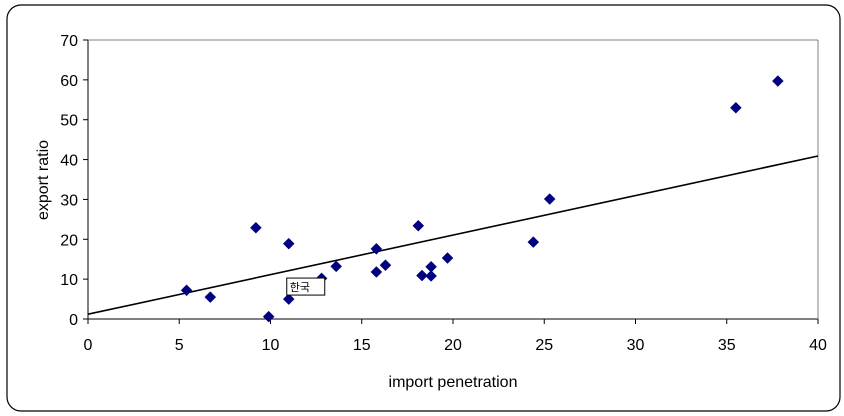 This screenshot has width=844, height=416. Describe the element at coordinates (69, 240) in the screenshot. I see `y-tick-label: 20` at that location.